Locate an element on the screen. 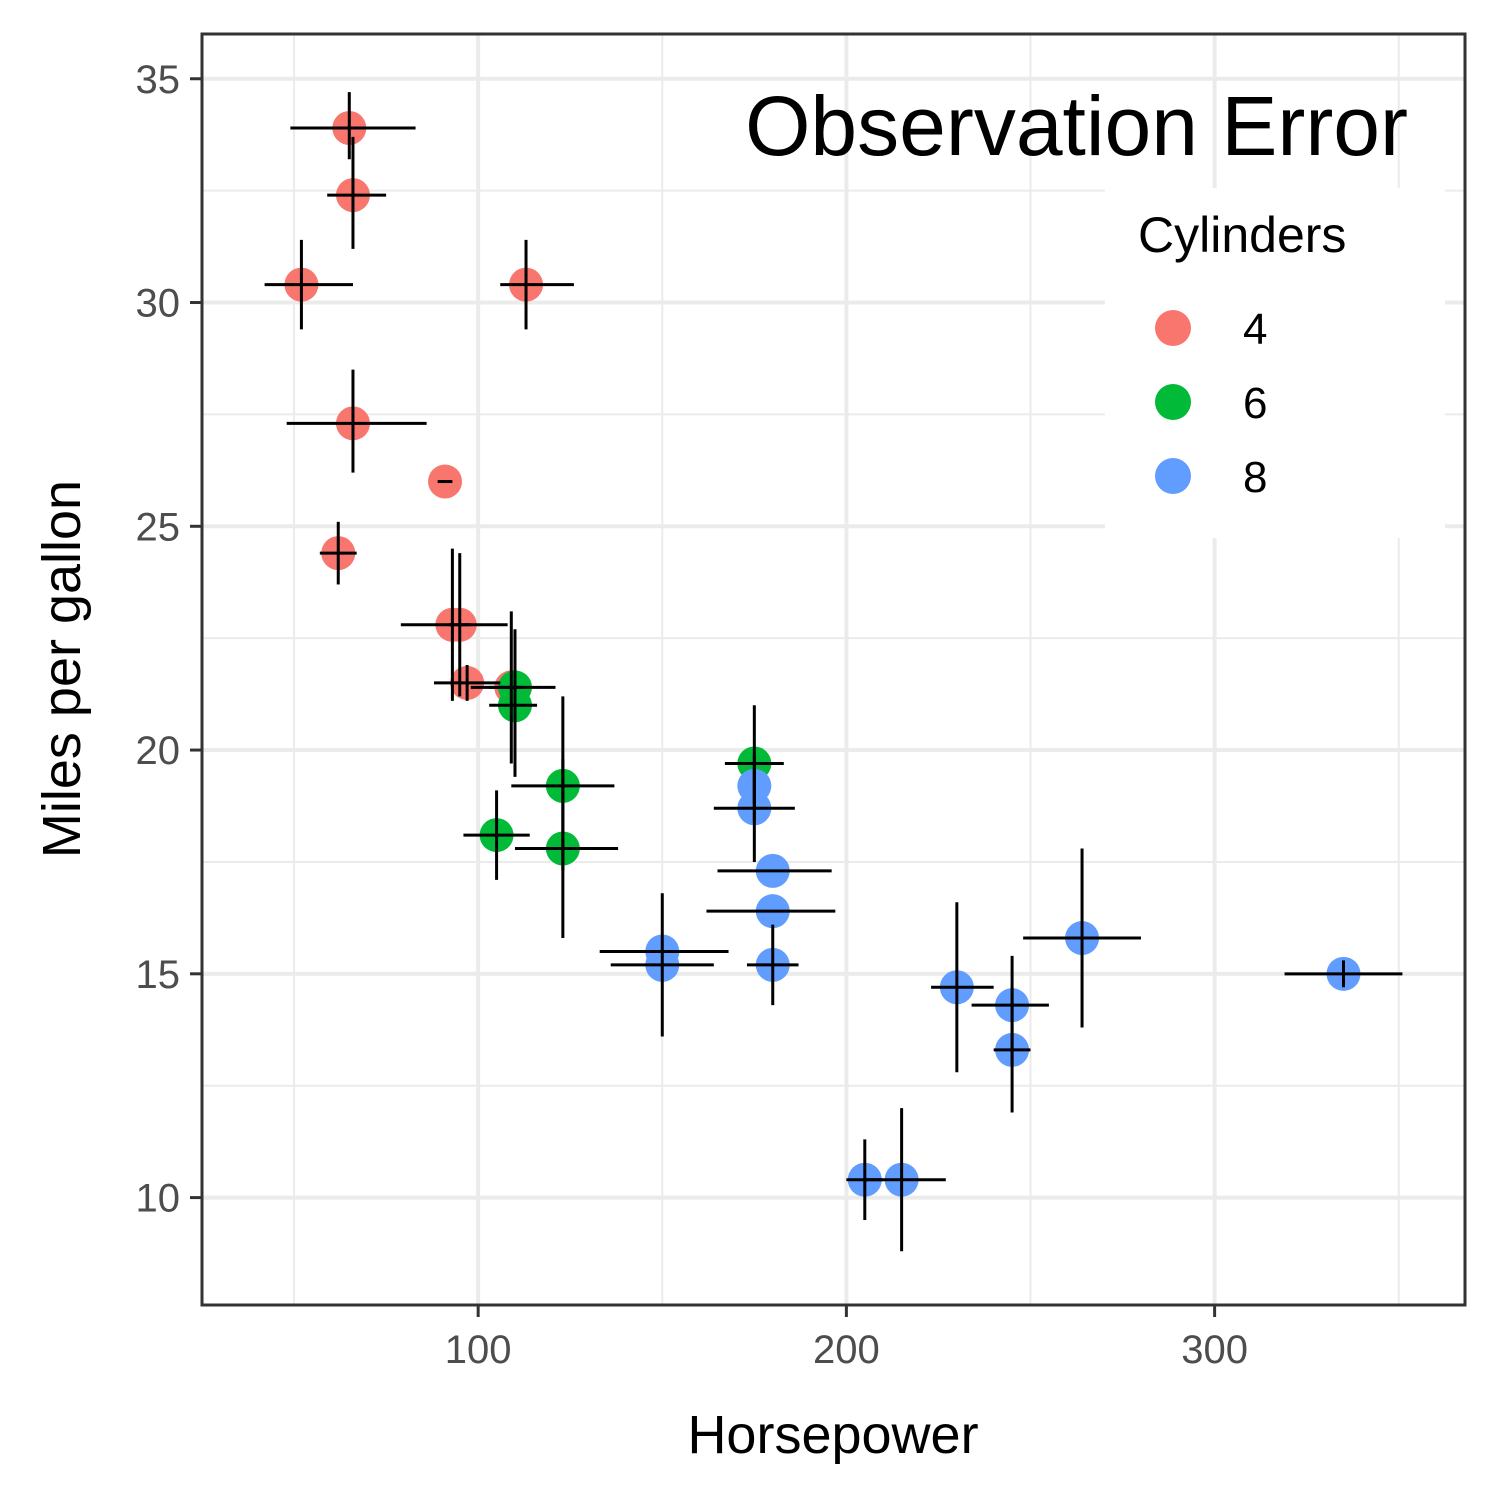  x-tick-label: 100 is located at coordinates (478, 1350).